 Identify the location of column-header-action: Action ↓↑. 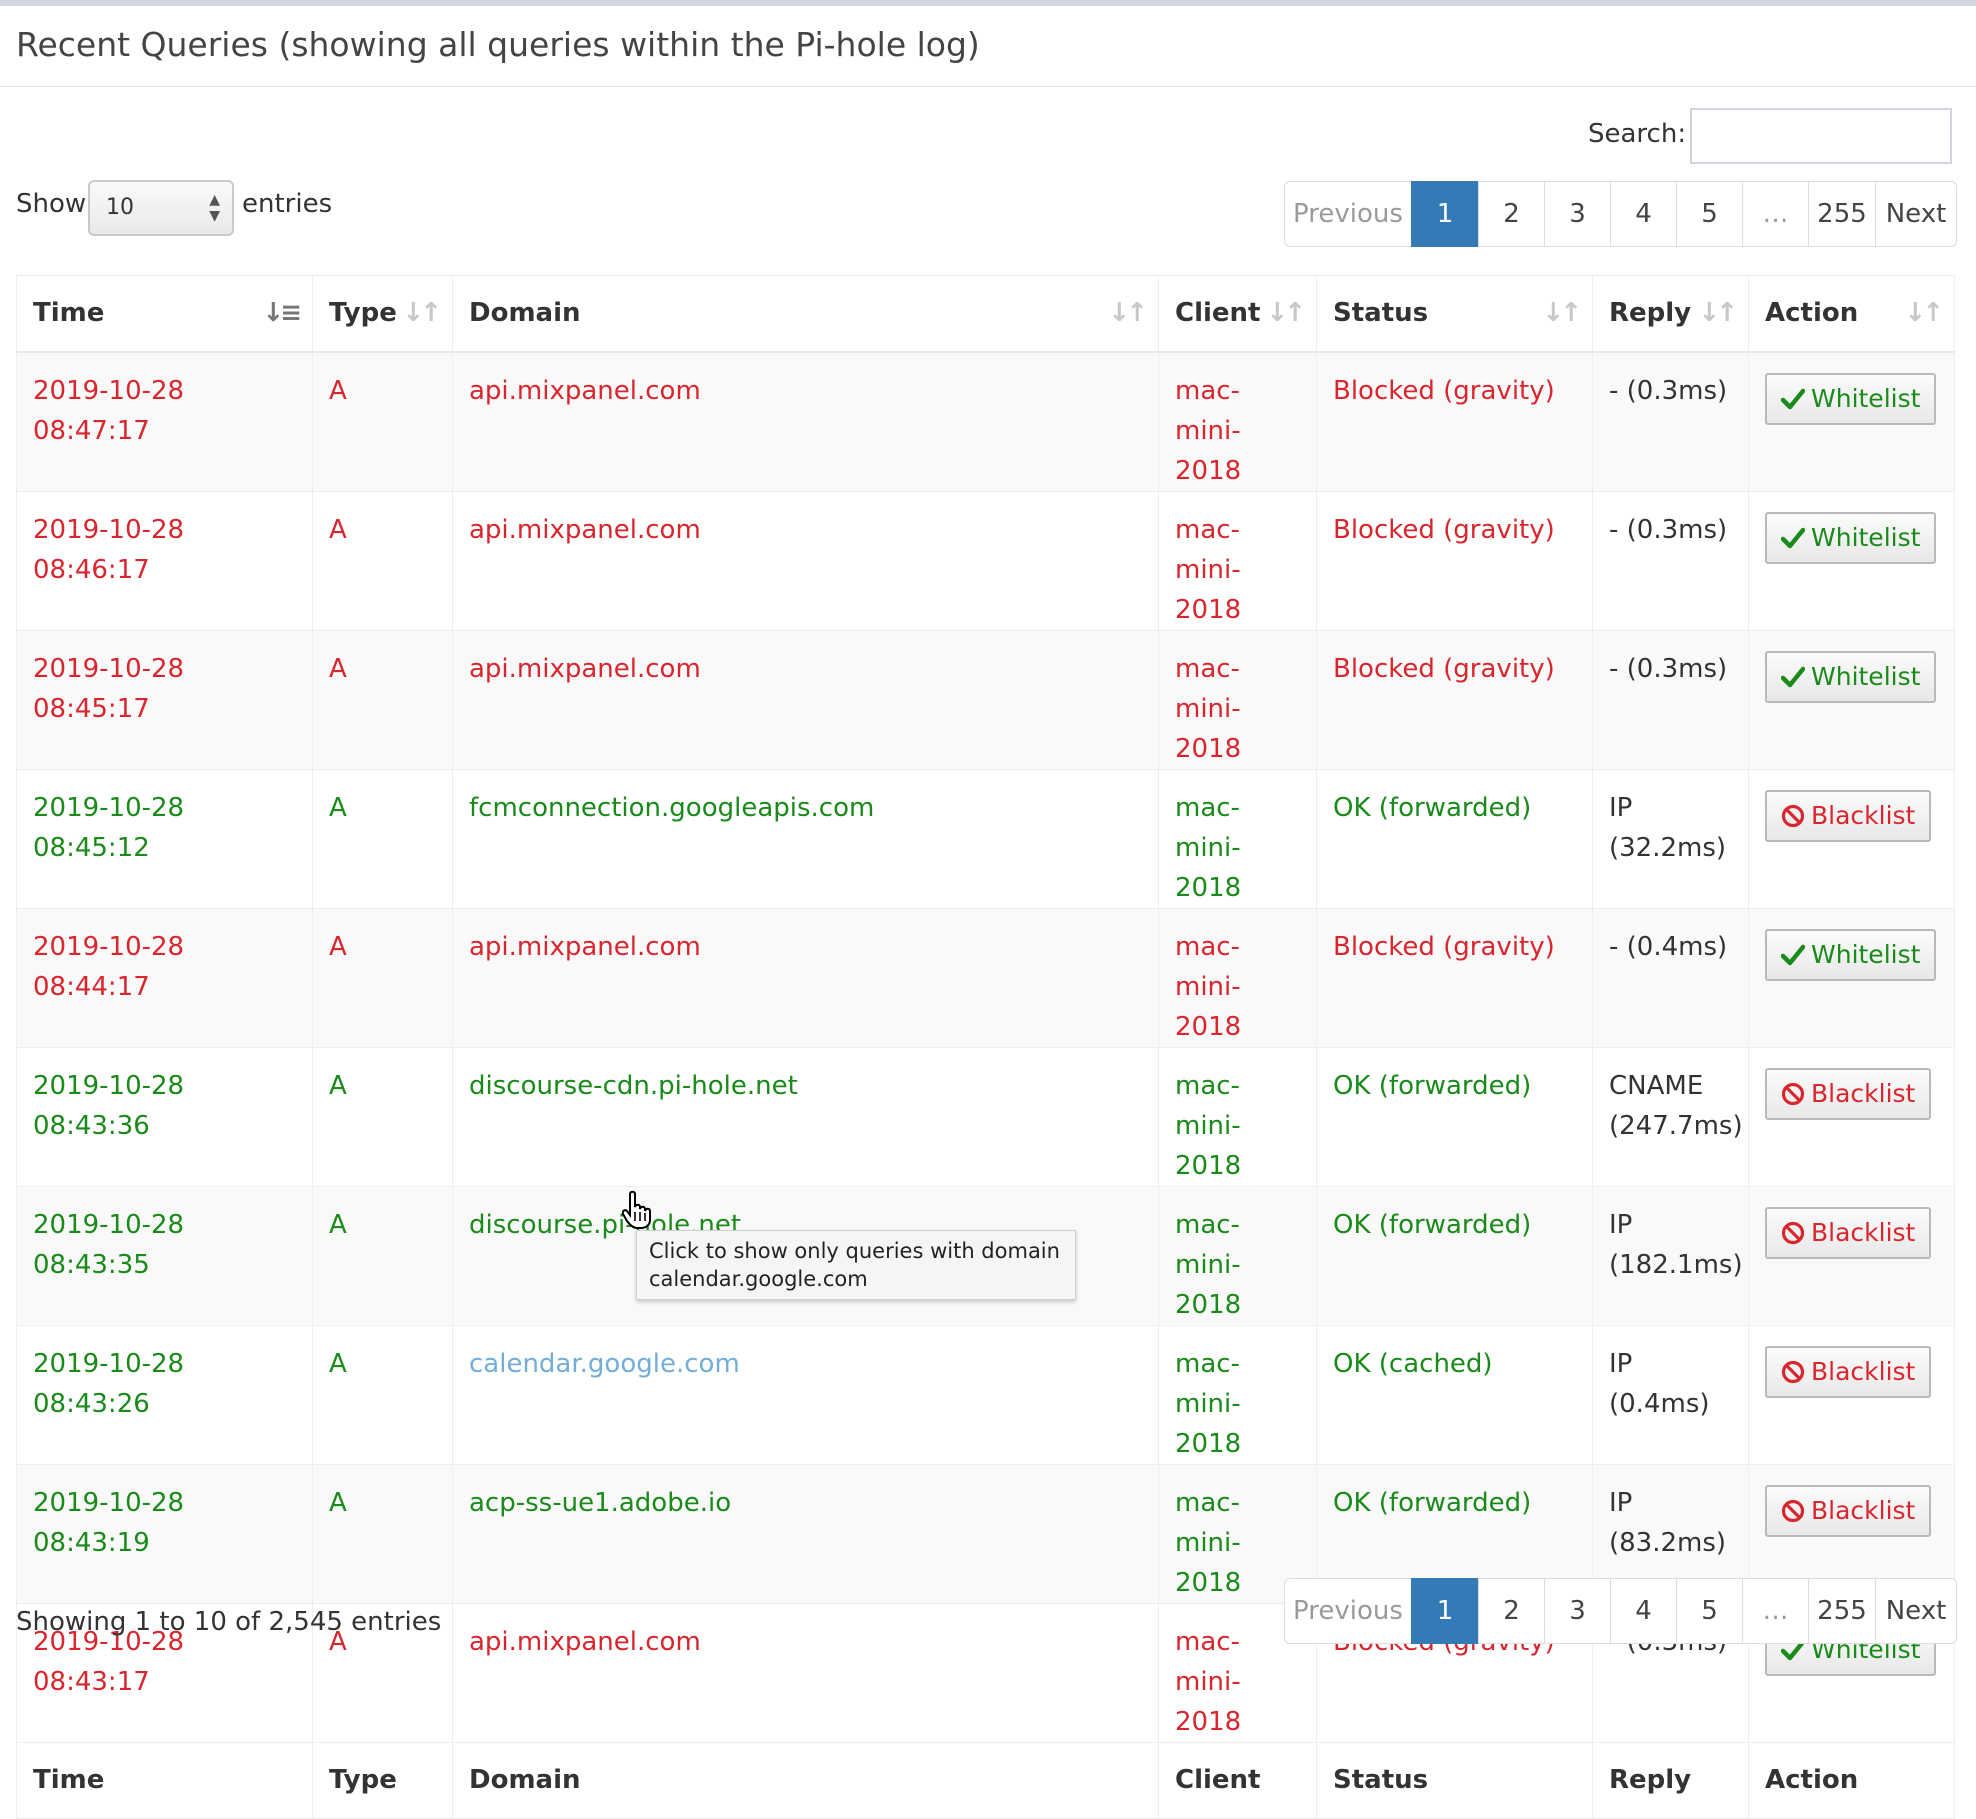
(1851, 314).